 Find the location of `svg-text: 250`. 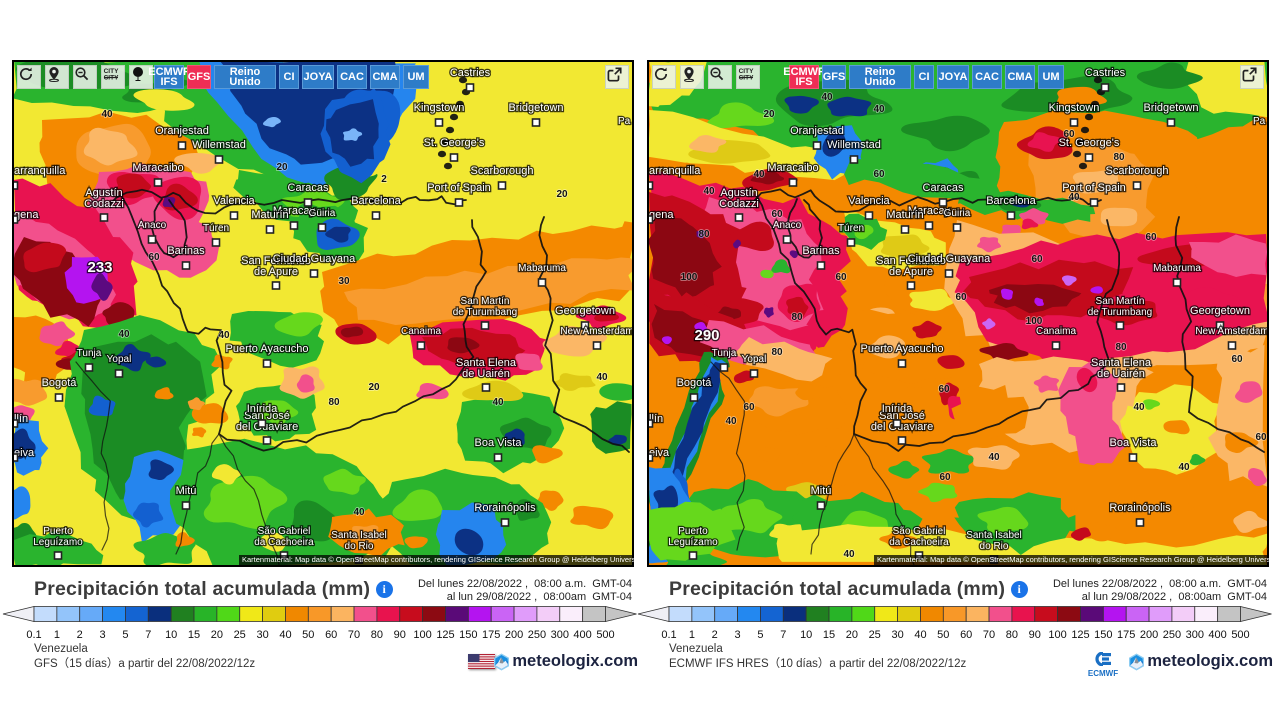

svg-text: 250 is located at coordinates (1172, 635).